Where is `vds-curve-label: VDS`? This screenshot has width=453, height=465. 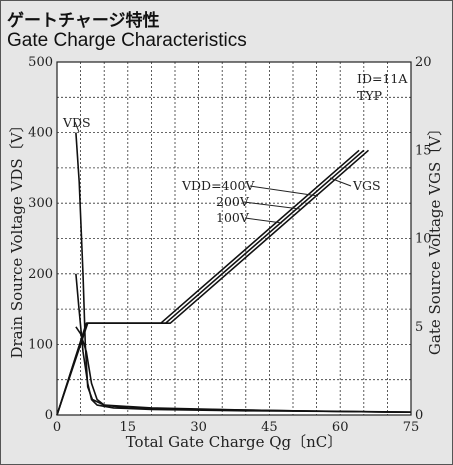
vds-curve-label: VDS is located at coordinates (76, 122).